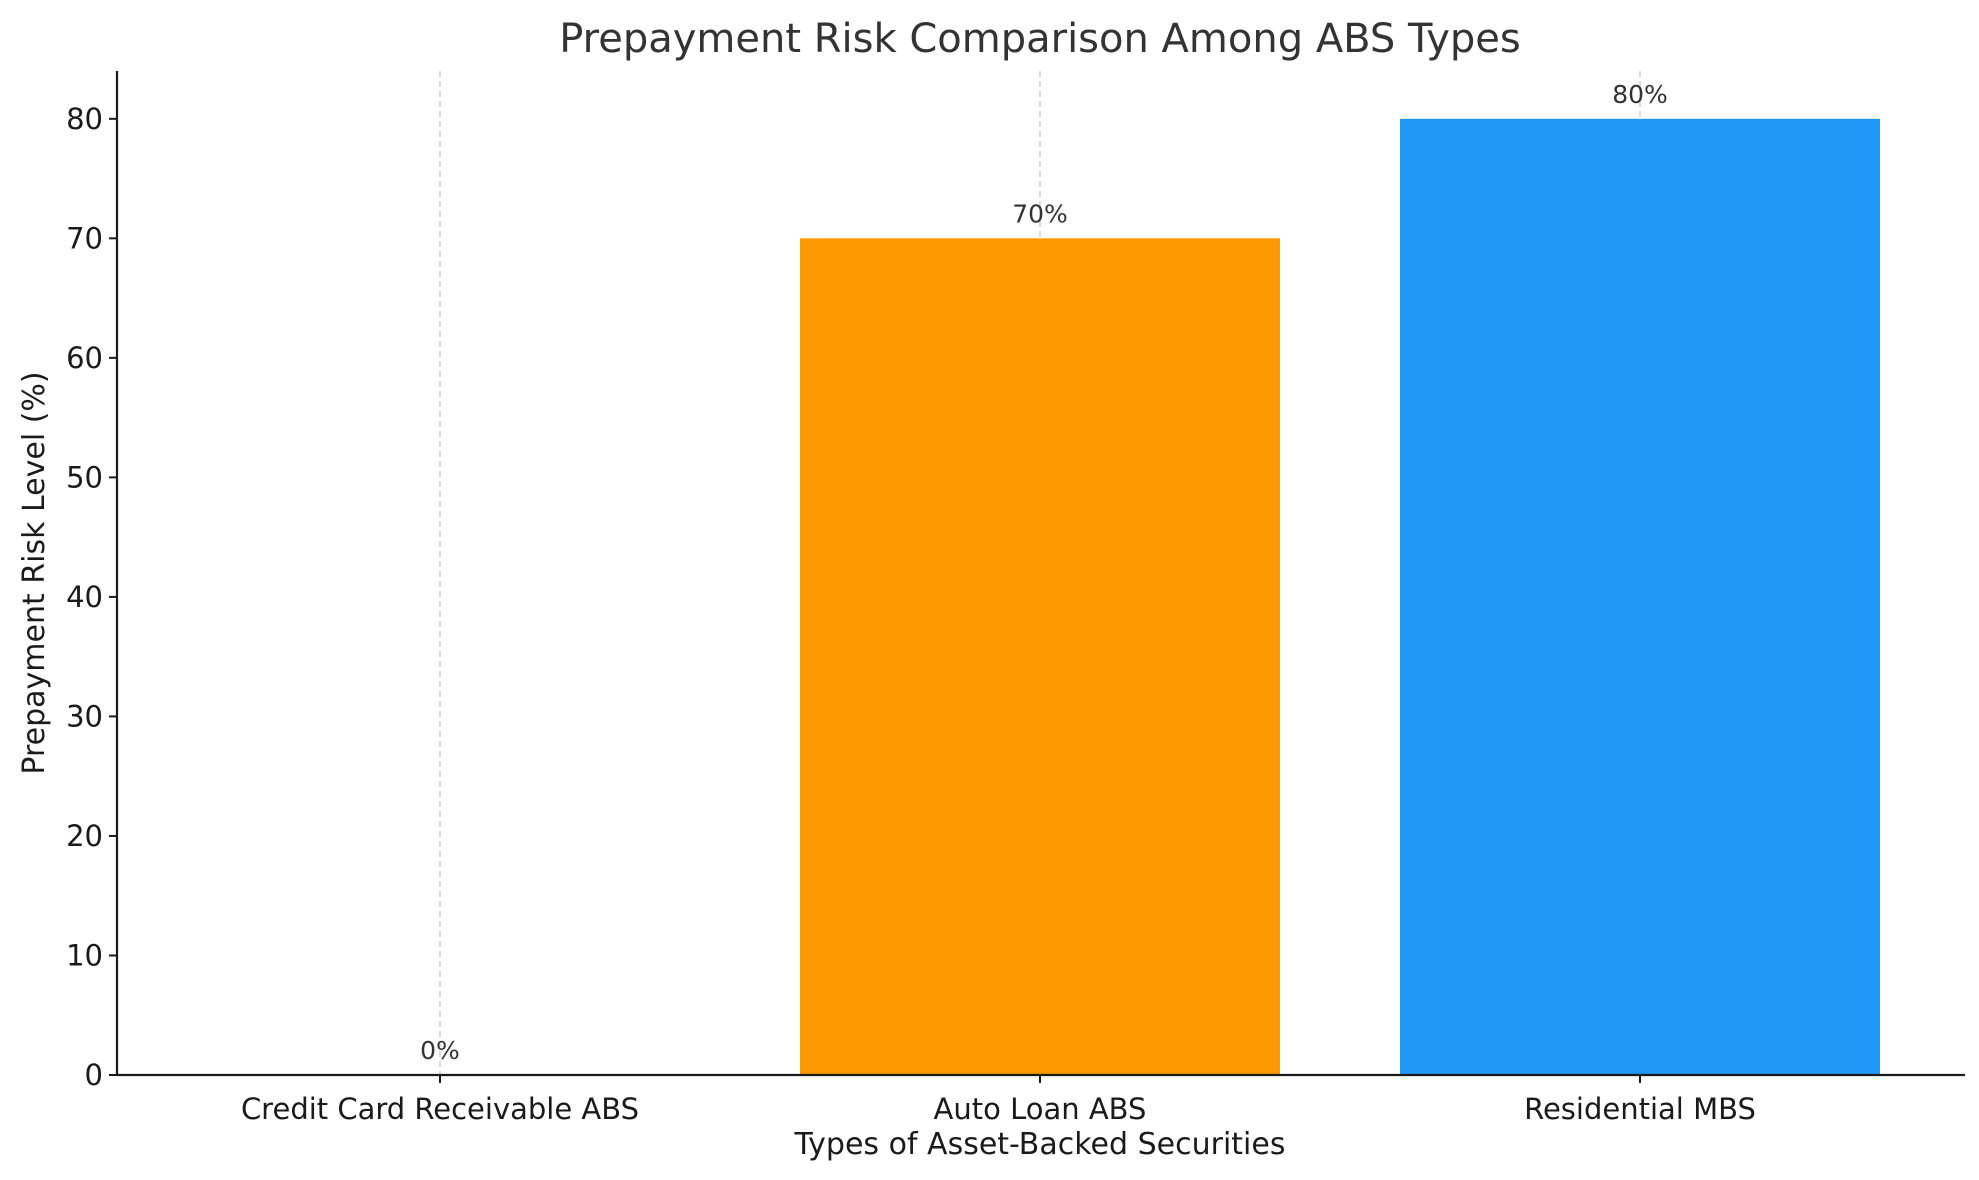 This screenshot has height=1180, width=1979. I want to click on y-axis-ticks: 0 10 20 30 40 50 60 70 80, so click(91, 597).